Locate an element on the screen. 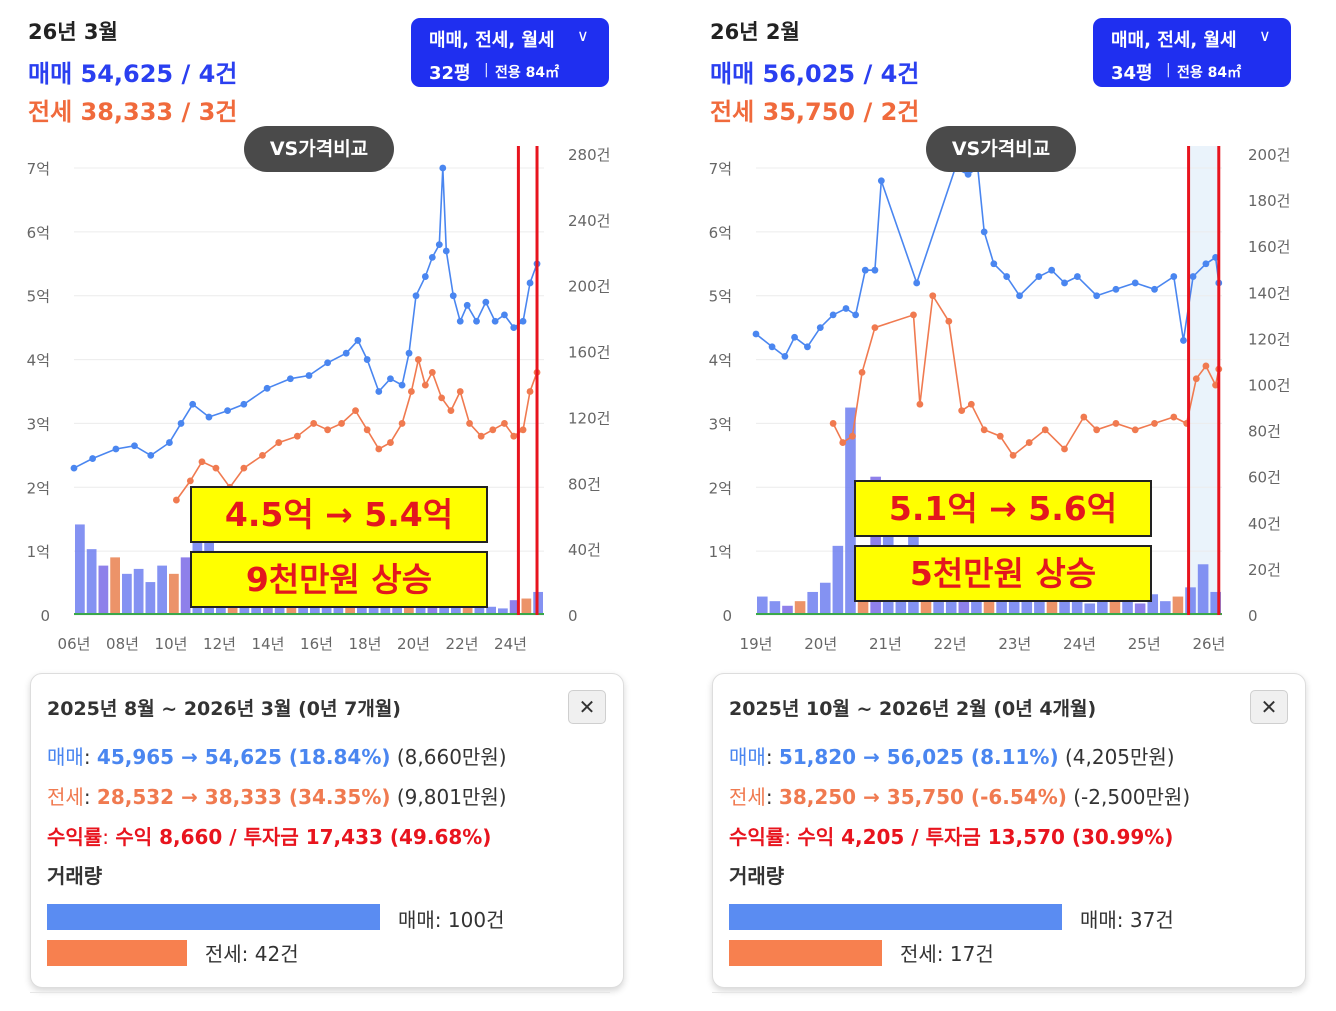 The width and height of the screenshot is (1336, 1011). x-tick-label: 20년 is located at coordinates (820, 644).